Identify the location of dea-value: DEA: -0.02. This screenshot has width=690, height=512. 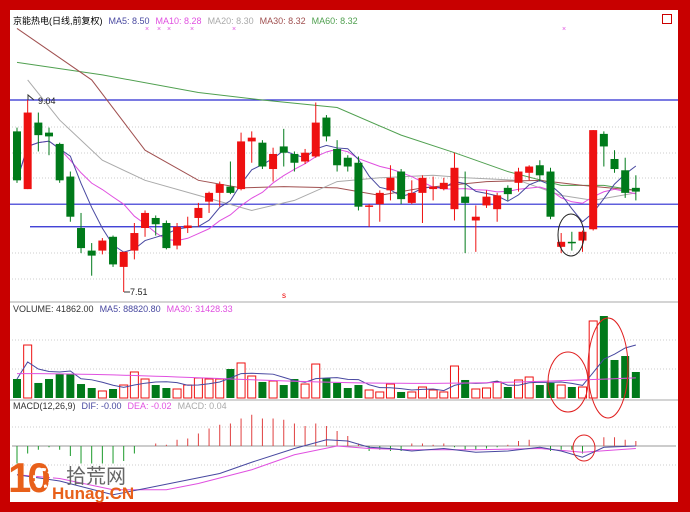
(149, 406).